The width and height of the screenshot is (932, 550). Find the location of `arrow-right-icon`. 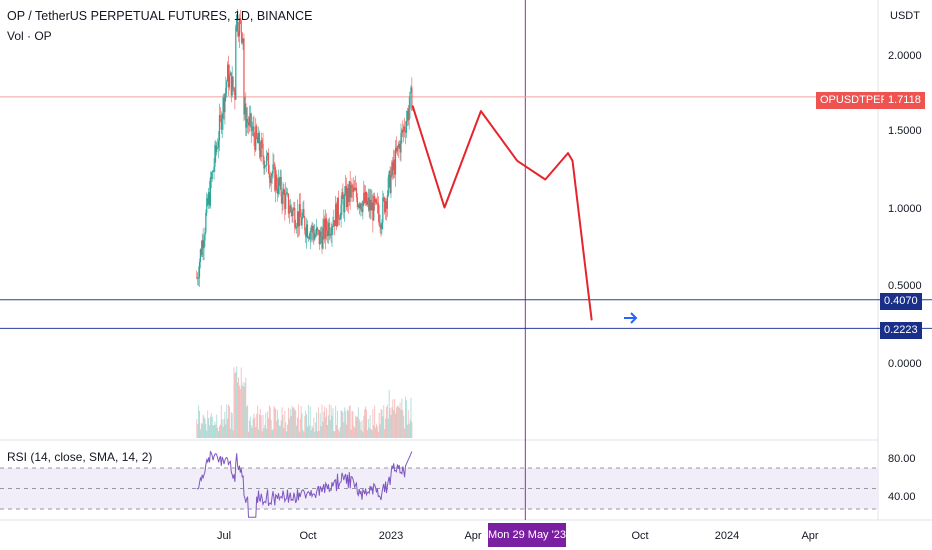

arrow-right-icon is located at coordinates (631, 318).